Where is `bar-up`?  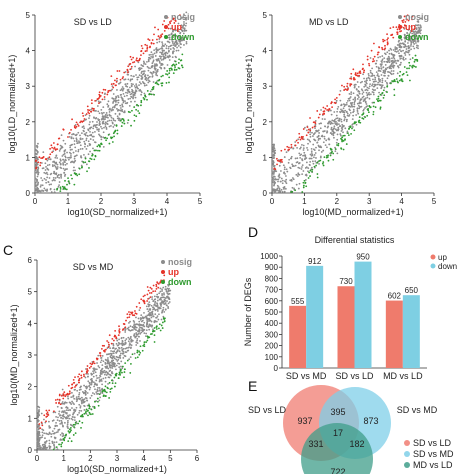 bar-up is located at coordinates (298, 336).